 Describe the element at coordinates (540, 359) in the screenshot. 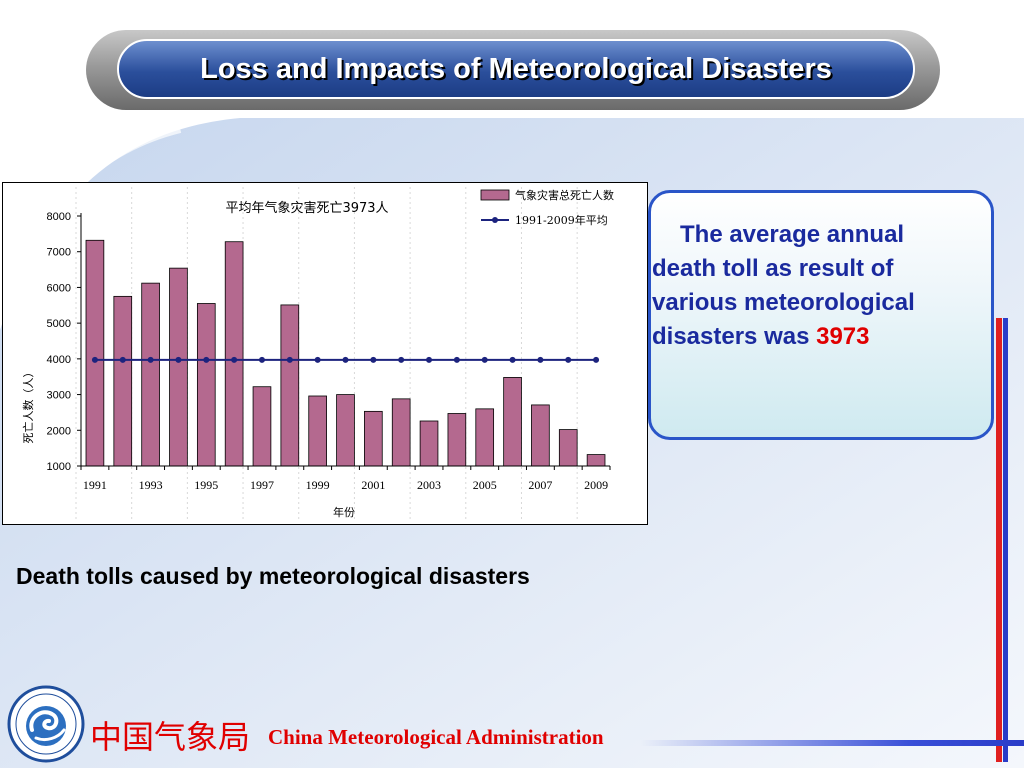

I see `average-point-2007` at that location.